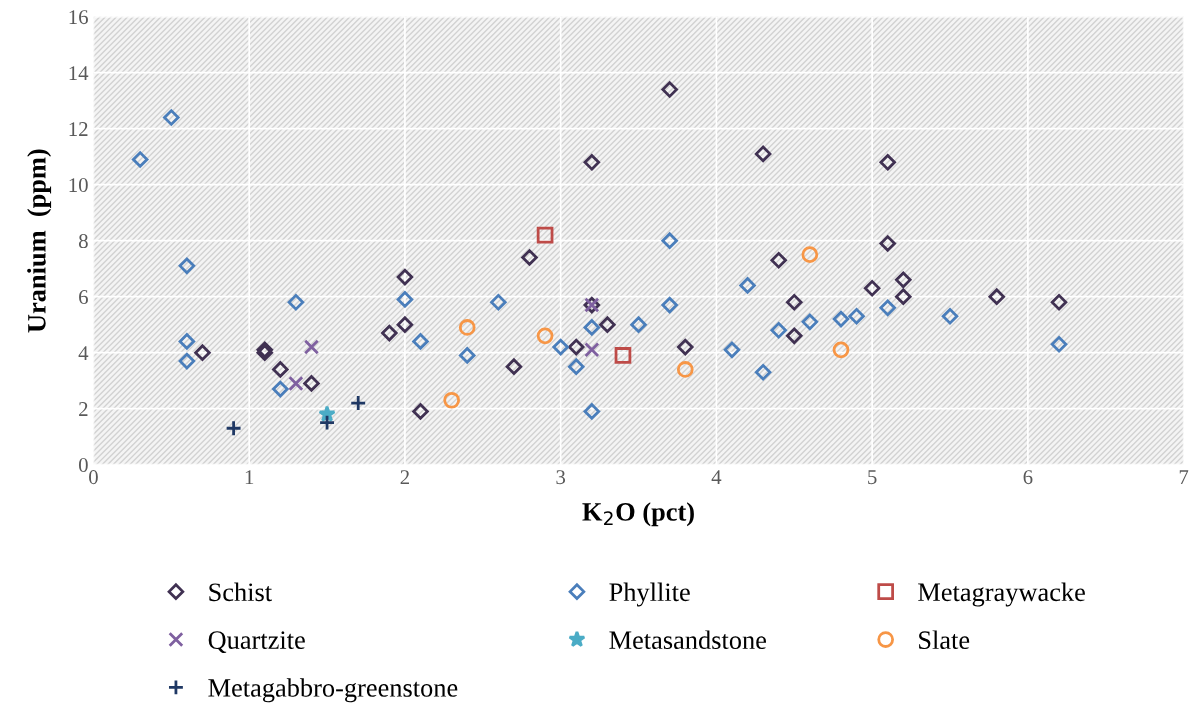  I want to click on y-tick-label: 10, so click(78, 185).